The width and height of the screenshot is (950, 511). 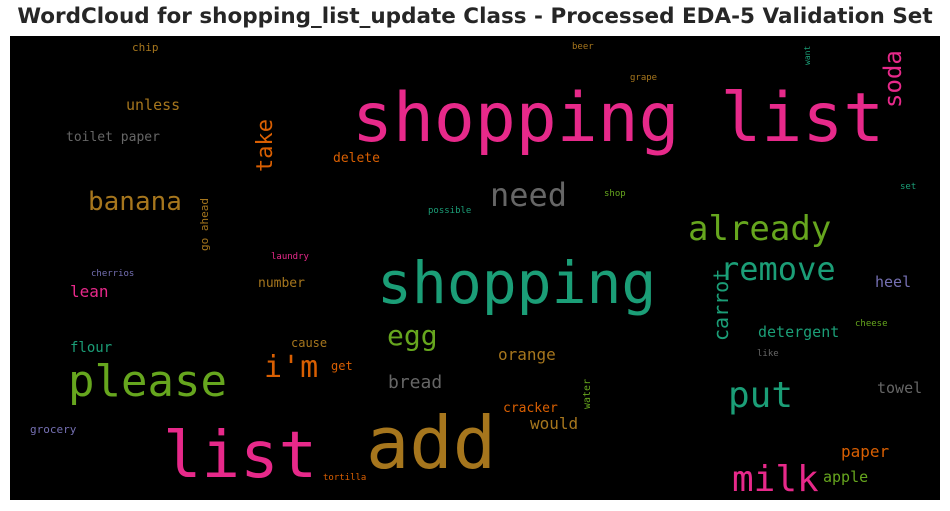 What do you see at coordinates (893, 282) in the screenshot?
I see `word-heel: heel` at bounding box center [893, 282].